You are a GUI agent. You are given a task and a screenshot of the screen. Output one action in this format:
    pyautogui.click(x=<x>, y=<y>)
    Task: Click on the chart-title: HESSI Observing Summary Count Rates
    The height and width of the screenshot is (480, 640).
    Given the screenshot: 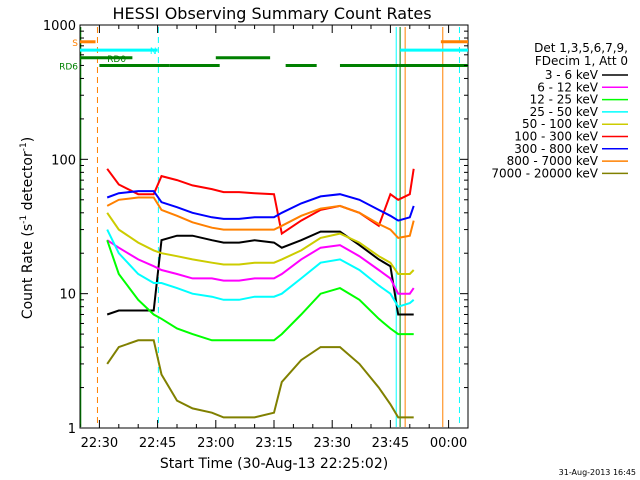 What is the action you would take?
    pyautogui.click(x=271, y=13)
    